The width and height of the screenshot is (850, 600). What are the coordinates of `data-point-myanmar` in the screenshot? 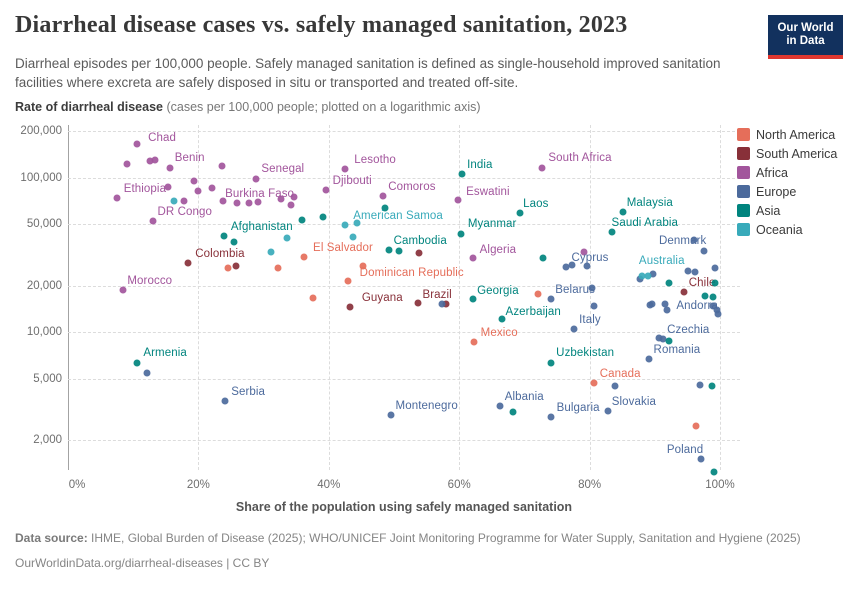 It's located at (461, 234).